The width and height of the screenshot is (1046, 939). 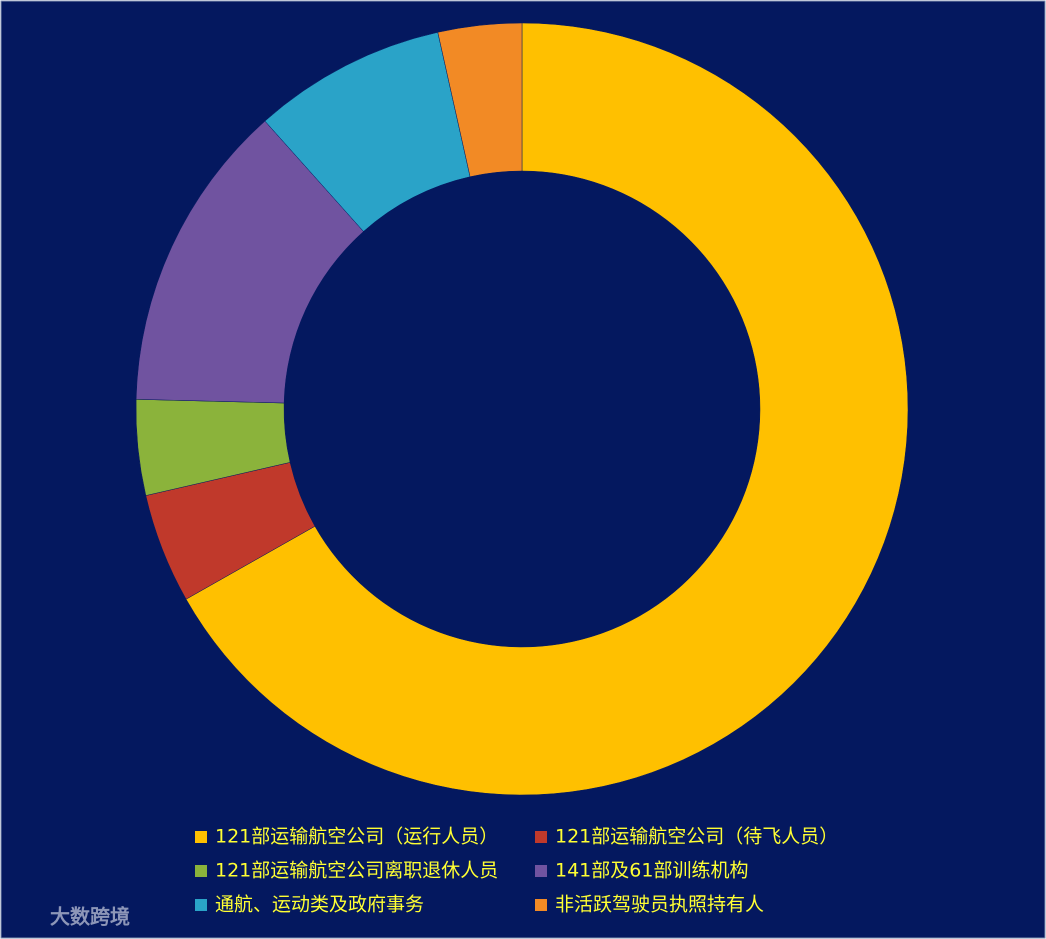 What do you see at coordinates (651, 871) in the screenshot?
I see `legend-label: 141部及61部训练机构` at bounding box center [651, 871].